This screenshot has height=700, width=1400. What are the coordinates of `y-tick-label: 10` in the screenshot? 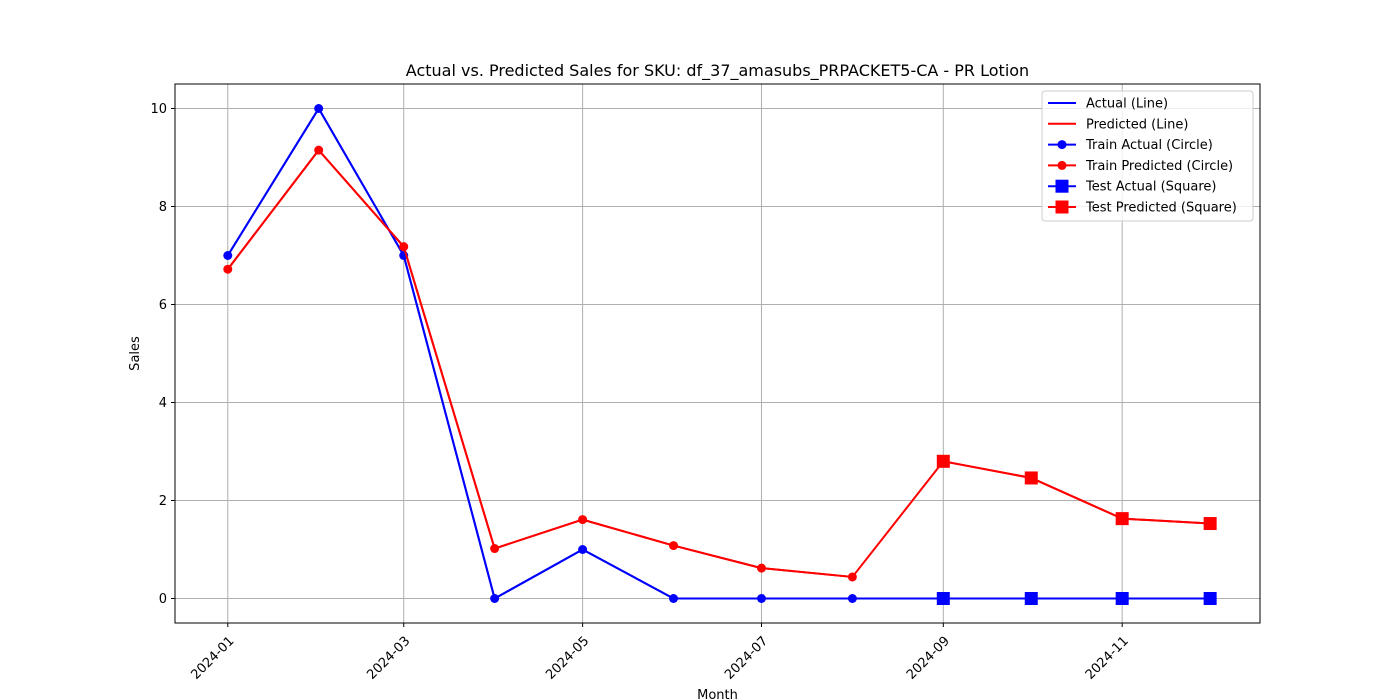 It's located at (158, 109).